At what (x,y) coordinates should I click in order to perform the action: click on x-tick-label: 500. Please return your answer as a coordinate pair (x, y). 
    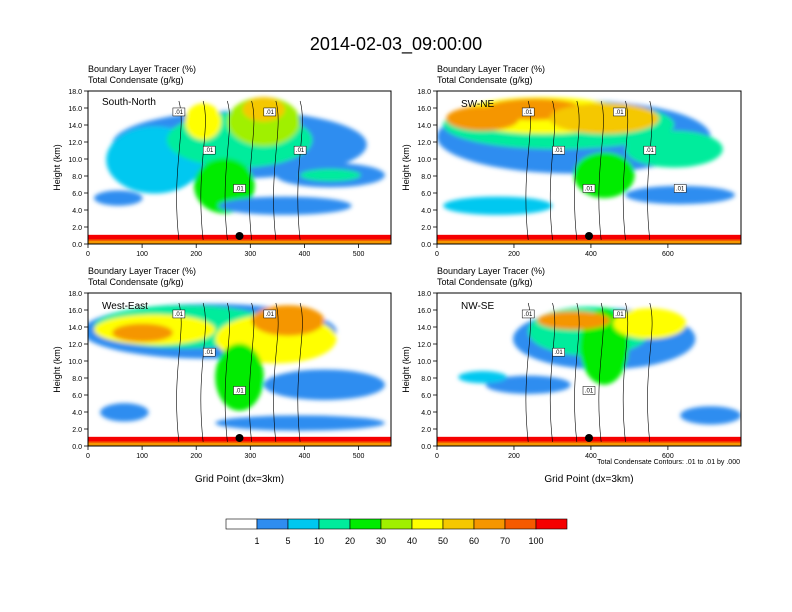
    Looking at the image, I should click on (359, 254).